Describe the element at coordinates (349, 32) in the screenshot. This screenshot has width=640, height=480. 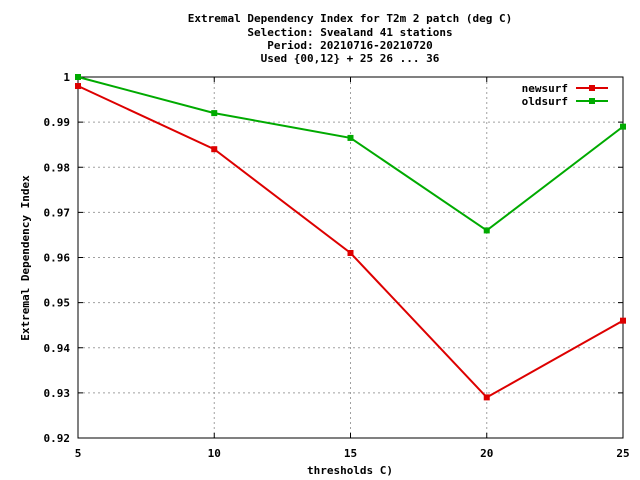
I see `title-line-2: Selection: Svealand 41 stations` at that location.